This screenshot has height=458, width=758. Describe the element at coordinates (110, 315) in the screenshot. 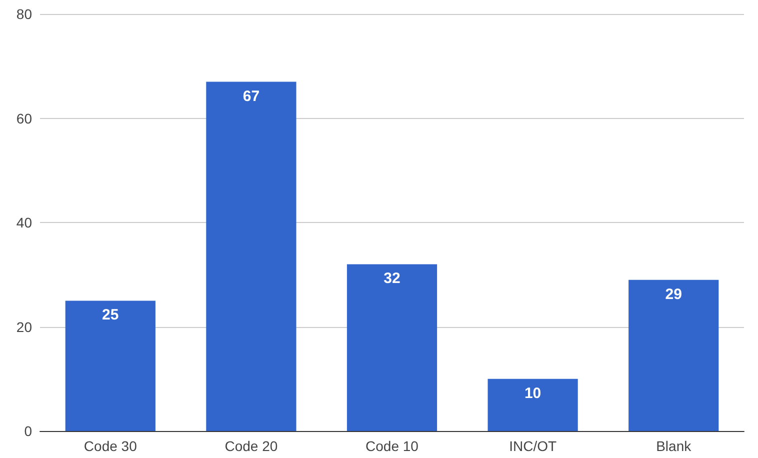

I see `data-label: 25` at that location.